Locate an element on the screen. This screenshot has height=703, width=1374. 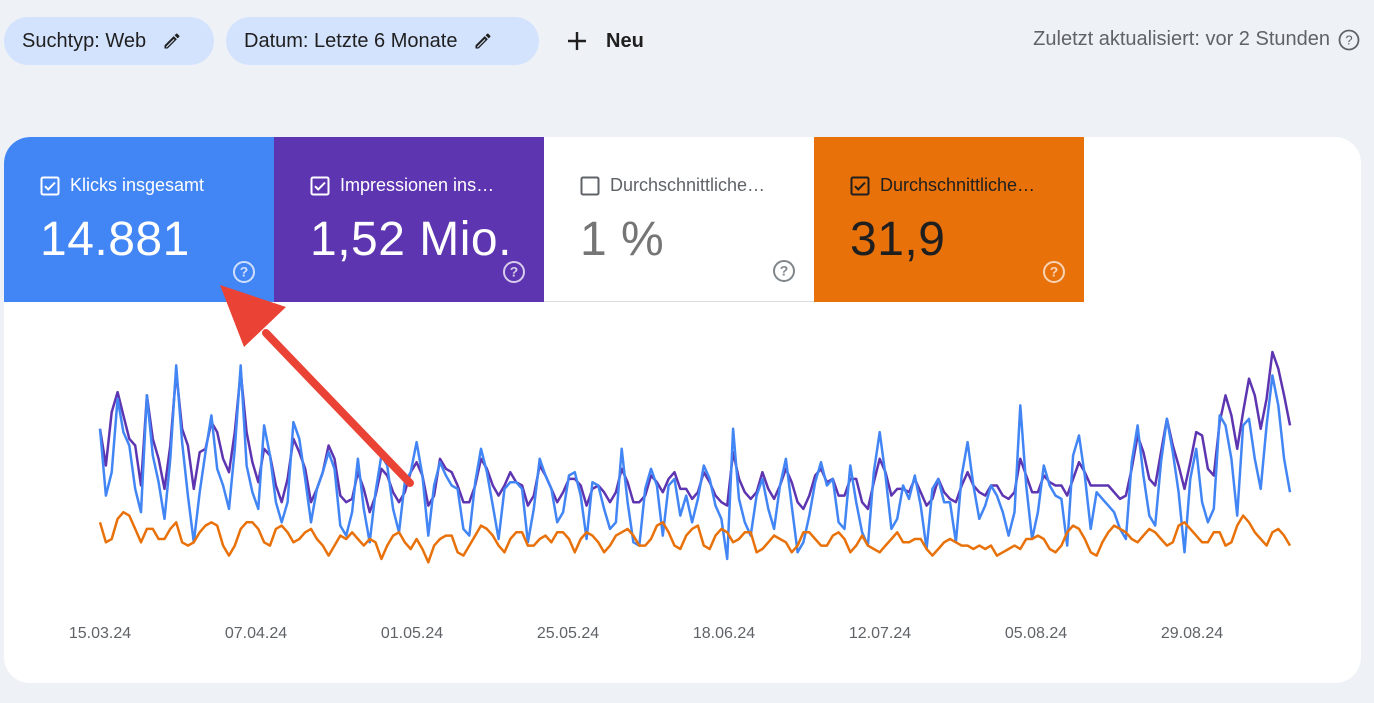
new-filter-button: Neu is located at coordinates (605, 41).